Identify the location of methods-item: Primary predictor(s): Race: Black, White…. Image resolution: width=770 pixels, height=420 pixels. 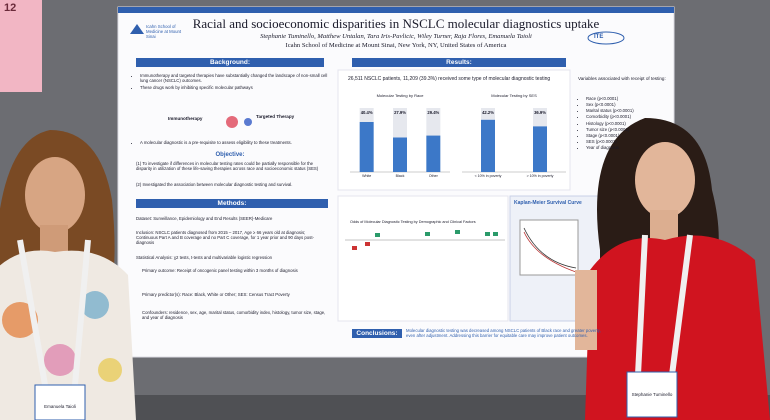
(216, 294).